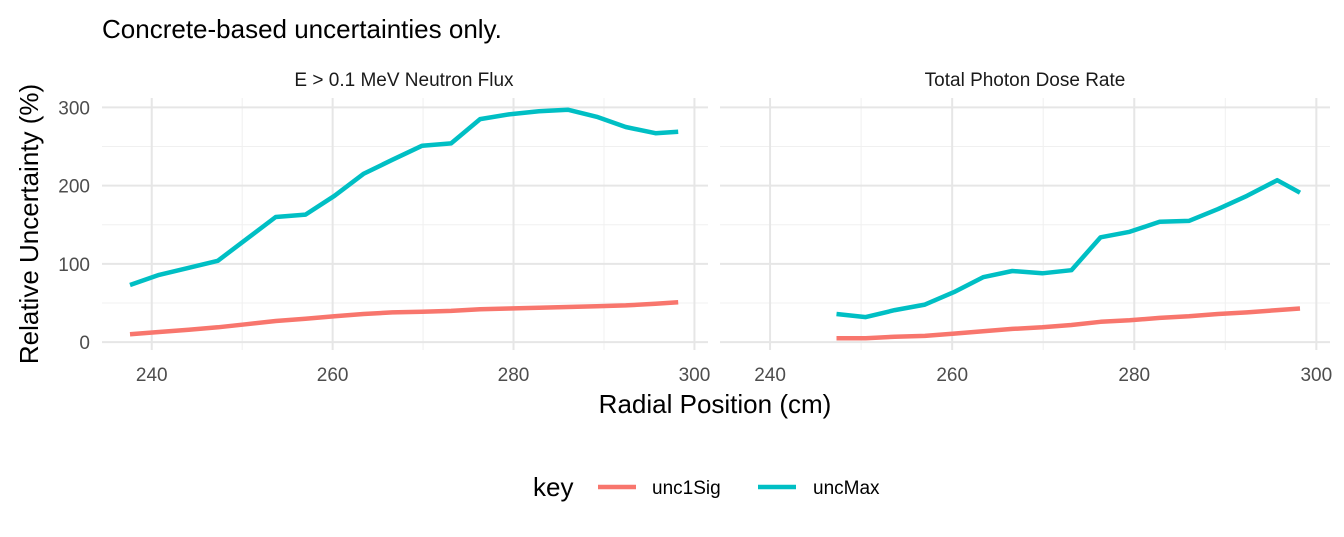 The height and width of the screenshot is (537, 1344). Describe the element at coordinates (74, 108) in the screenshot. I see `y-tick-label: 300` at that location.